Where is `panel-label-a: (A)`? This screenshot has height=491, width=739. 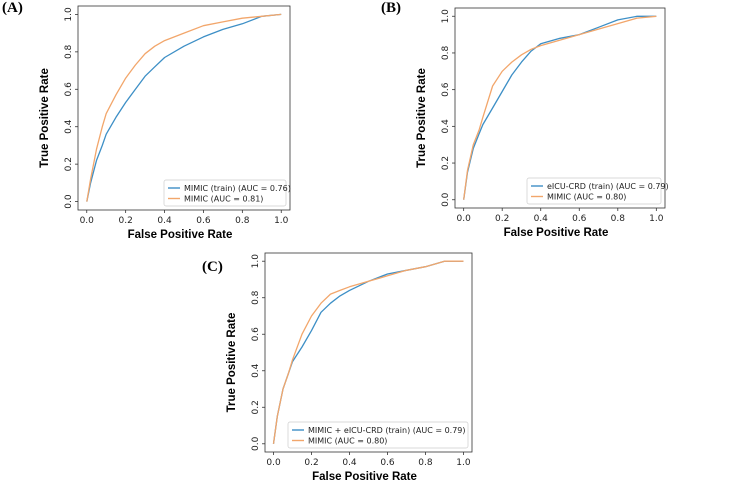 panel-label-a: (A) is located at coordinates (12, 8).